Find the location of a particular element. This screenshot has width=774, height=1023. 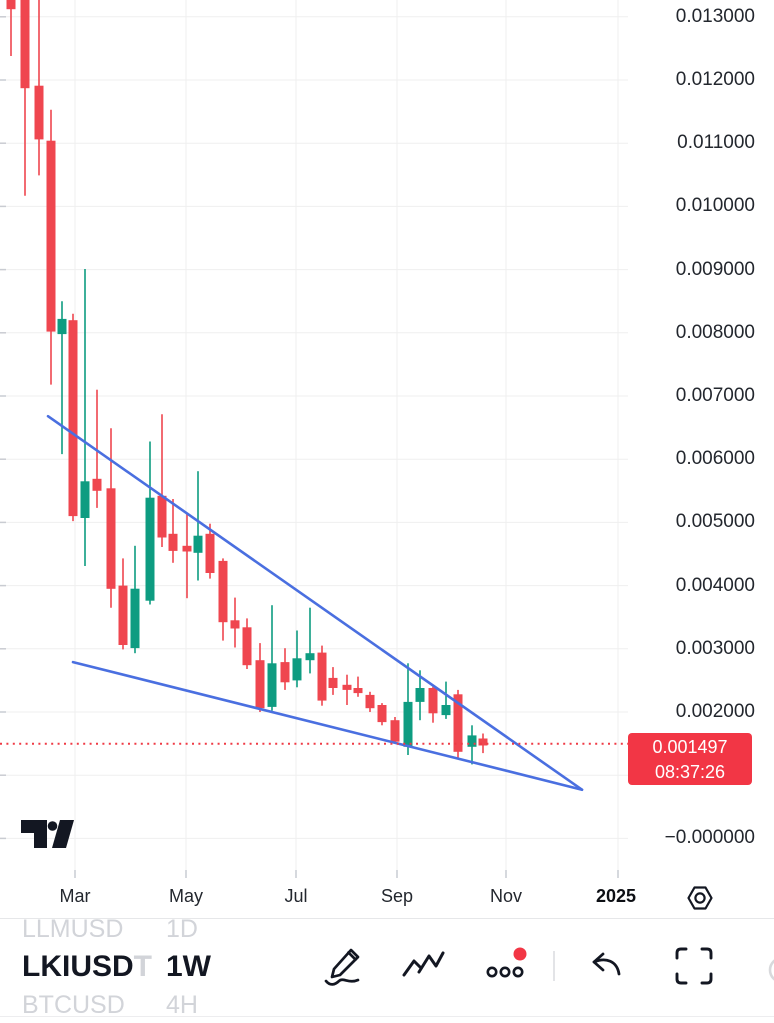

time-axis-settings-icon is located at coordinates (700, 898).